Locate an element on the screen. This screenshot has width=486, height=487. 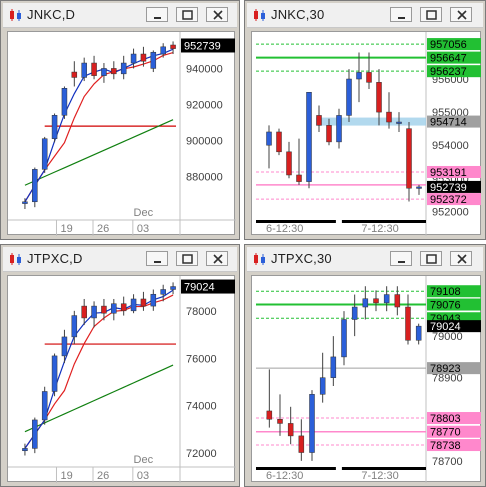
window-titlebar: JTPXC,30 is located at coordinates (365, 259).